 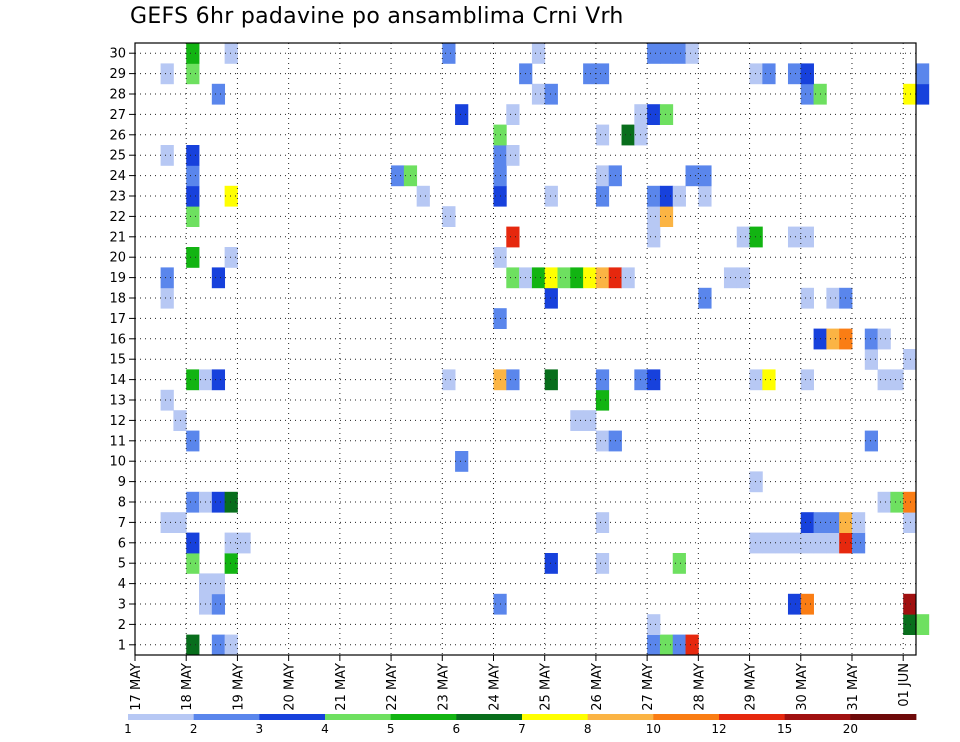 What do you see at coordinates (522, 729) in the screenshot?
I see `colorbar-label: 7` at bounding box center [522, 729].